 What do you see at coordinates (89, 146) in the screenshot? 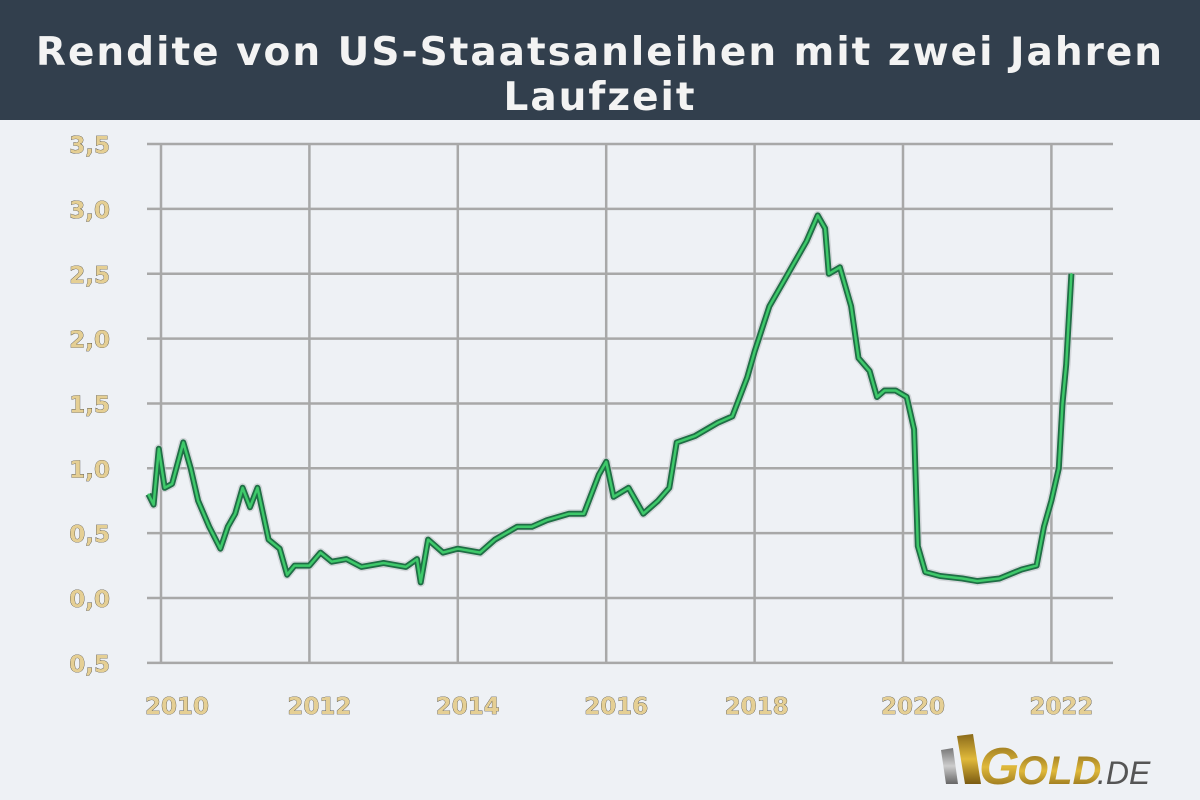
I see `y-tick-label: 3,5` at bounding box center [89, 146].